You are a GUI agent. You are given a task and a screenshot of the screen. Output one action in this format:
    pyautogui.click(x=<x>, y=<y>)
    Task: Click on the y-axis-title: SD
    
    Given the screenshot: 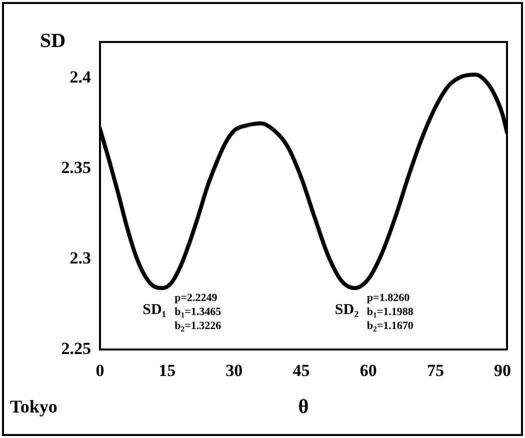 What is the action you would take?
    pyautogui.click(x=53, y=41)
    